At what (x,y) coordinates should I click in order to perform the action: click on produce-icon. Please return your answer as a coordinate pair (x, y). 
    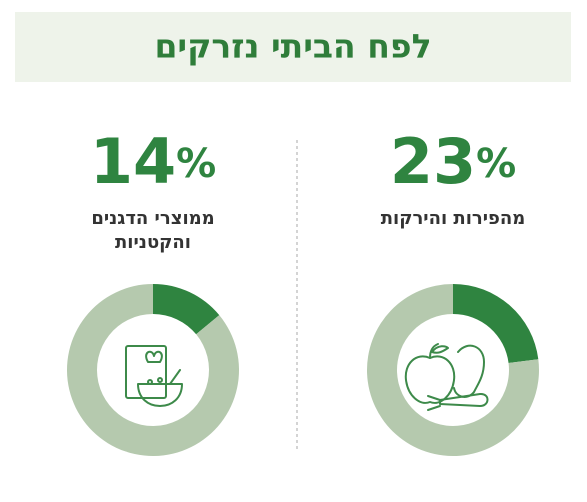
    Looking at the image, I should click on (446, 377).